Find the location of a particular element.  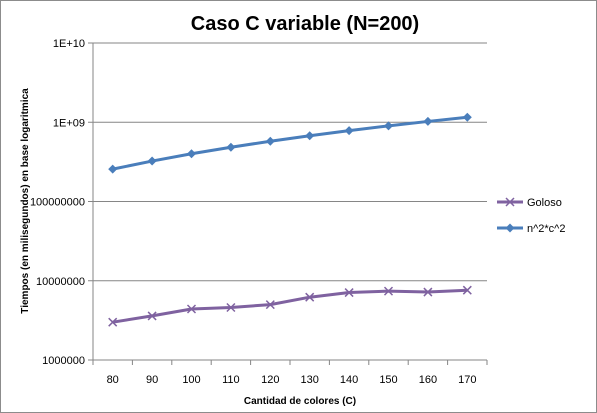

y-tick-label: 1E+10 is located at coordinates (69, 44).